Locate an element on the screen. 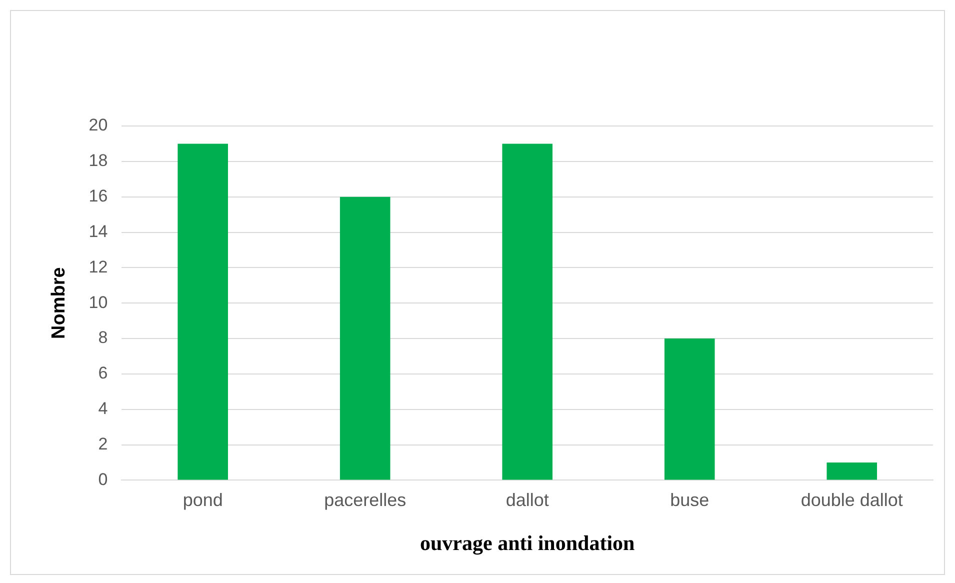 The width and height of the screenshot is (955, 583). y-tick-label: 4 is located at coordinates (103, 408).